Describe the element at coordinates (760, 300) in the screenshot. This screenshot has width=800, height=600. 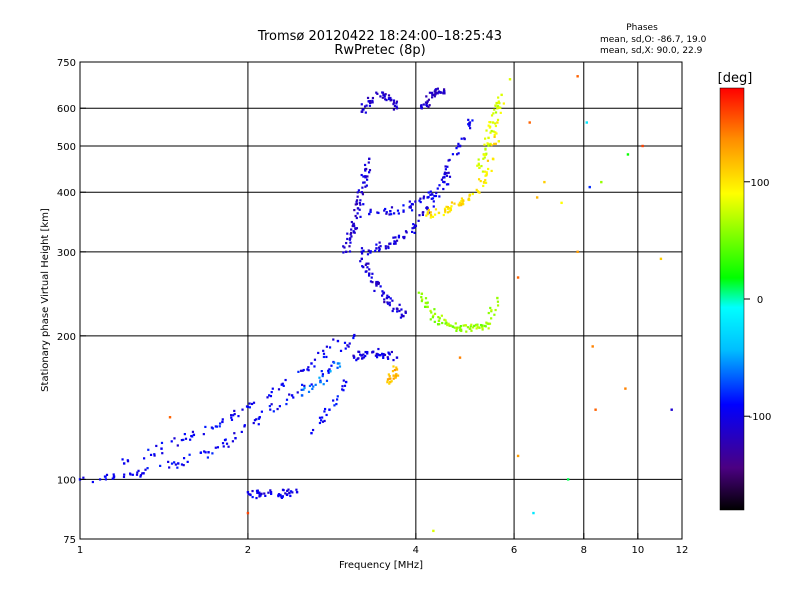
I see `colorbar-tick-label: 0` at that location.